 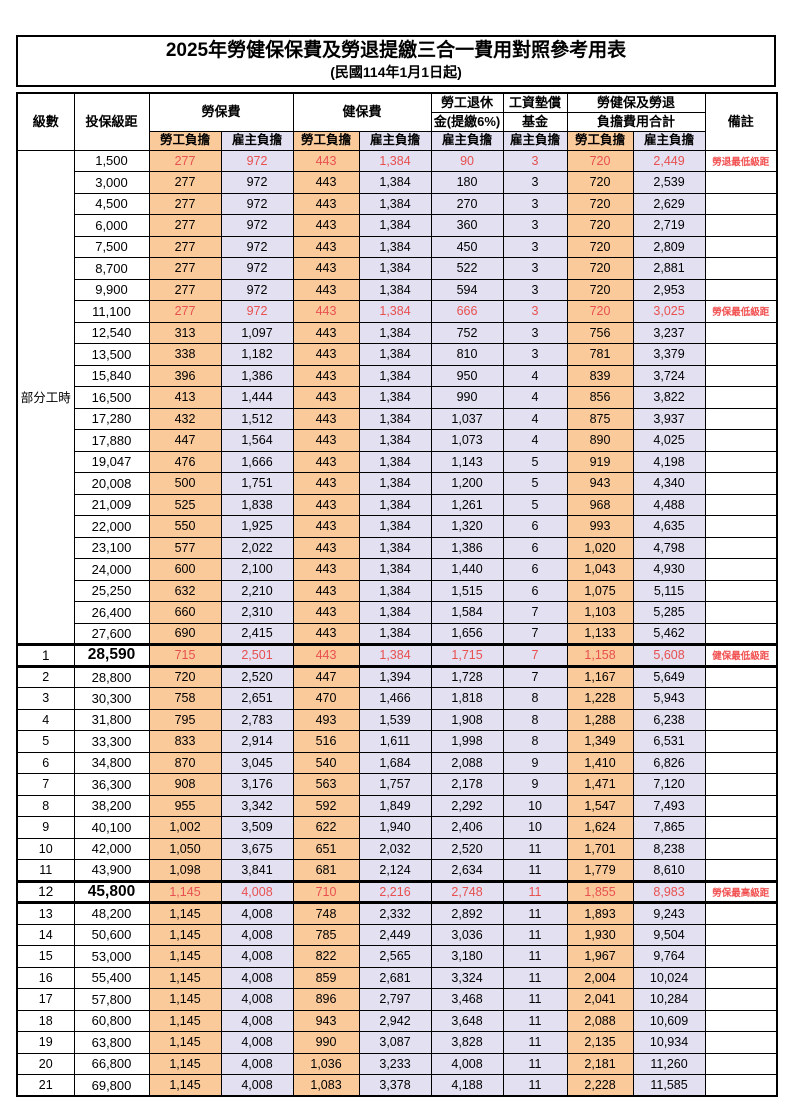 I want to click on value-cell: 720, so click(x=600, y=225).